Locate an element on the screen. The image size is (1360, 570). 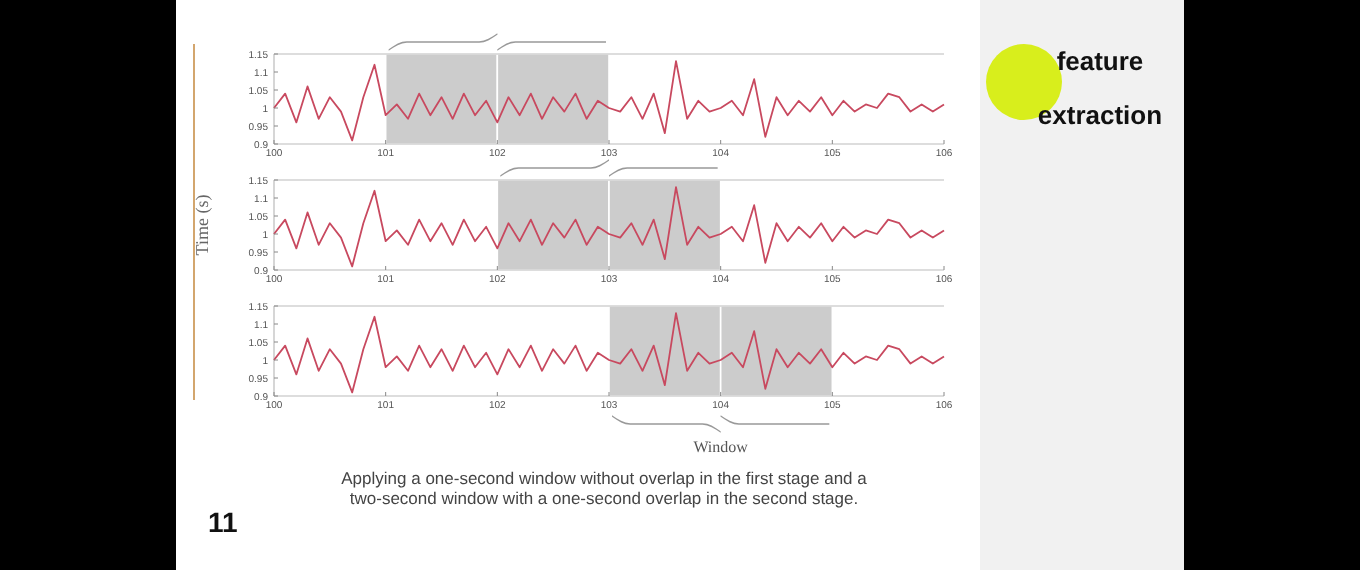
text: Window is located at coordinates (721, 447).